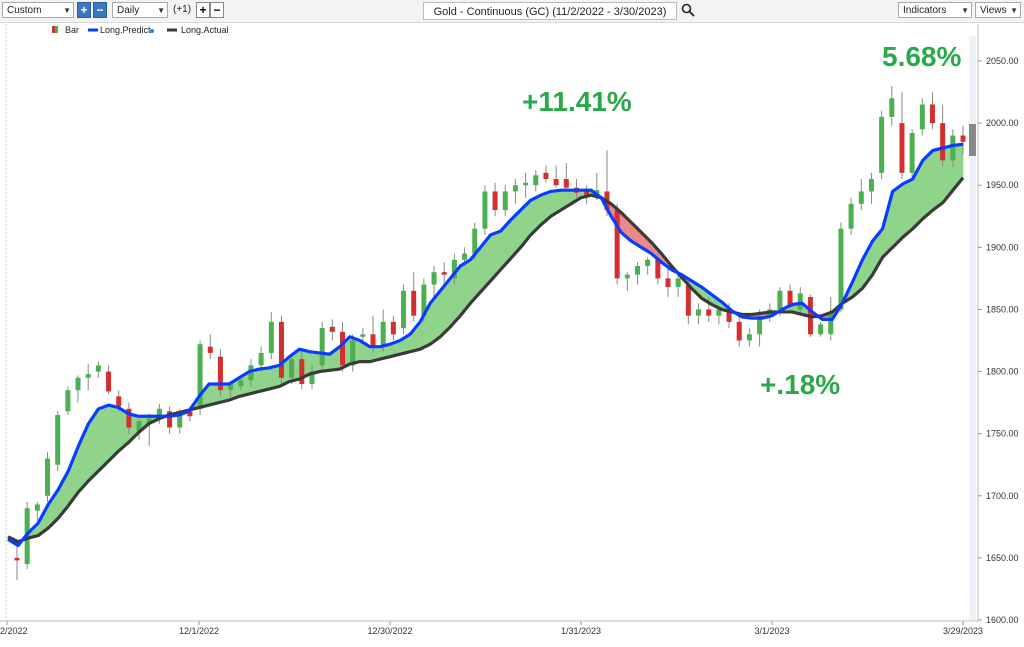 This screenshot has height=647, width=1024. Describe the element at coordinates (1002, 61) in the screenshot. I see `y-tick-label: 2050.00` at that location.